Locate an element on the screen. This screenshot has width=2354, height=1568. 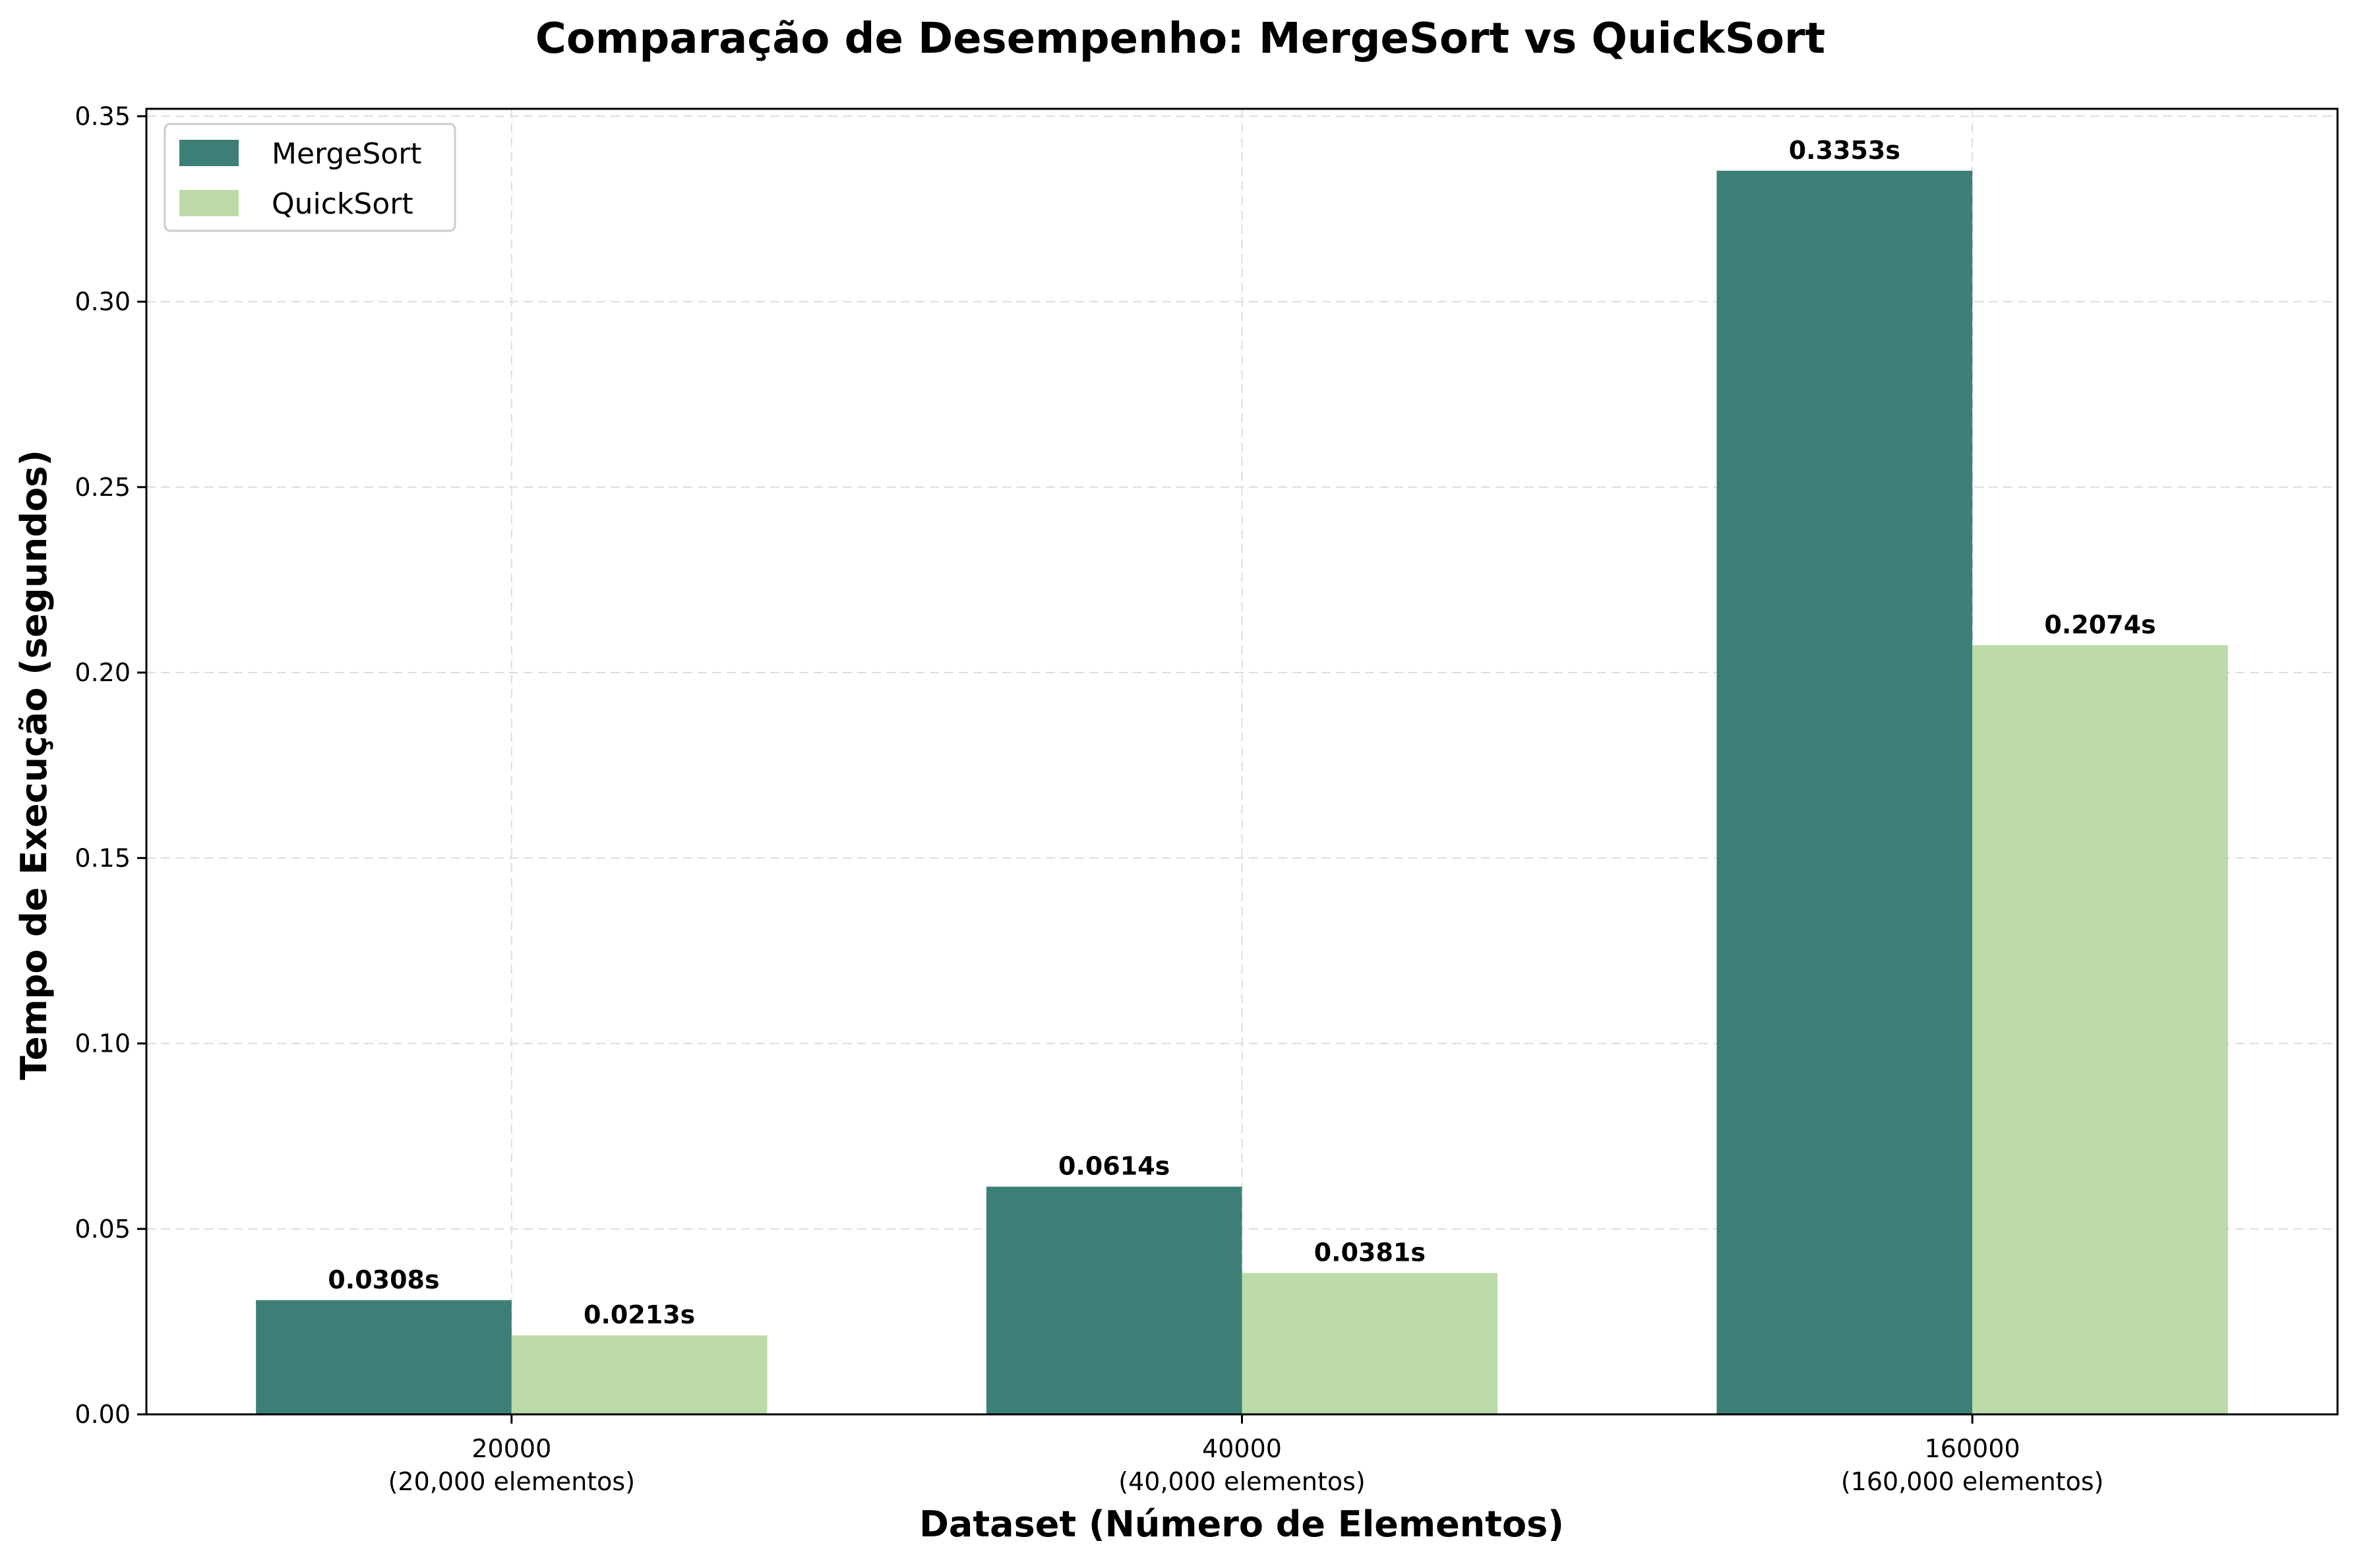
y-axis-label: Tempo de Execução (segundos) is located at coordinates (34, 765).